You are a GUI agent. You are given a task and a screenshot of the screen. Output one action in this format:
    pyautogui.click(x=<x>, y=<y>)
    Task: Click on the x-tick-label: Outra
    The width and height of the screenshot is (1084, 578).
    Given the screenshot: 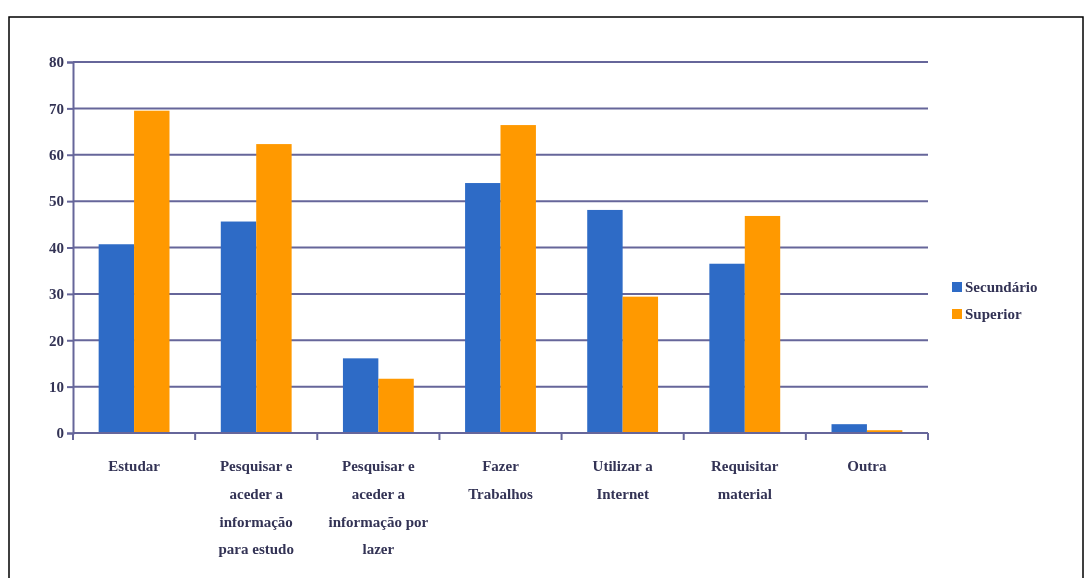 What is the action you would take?
    pyautogui.click(x=867, y=466)
    